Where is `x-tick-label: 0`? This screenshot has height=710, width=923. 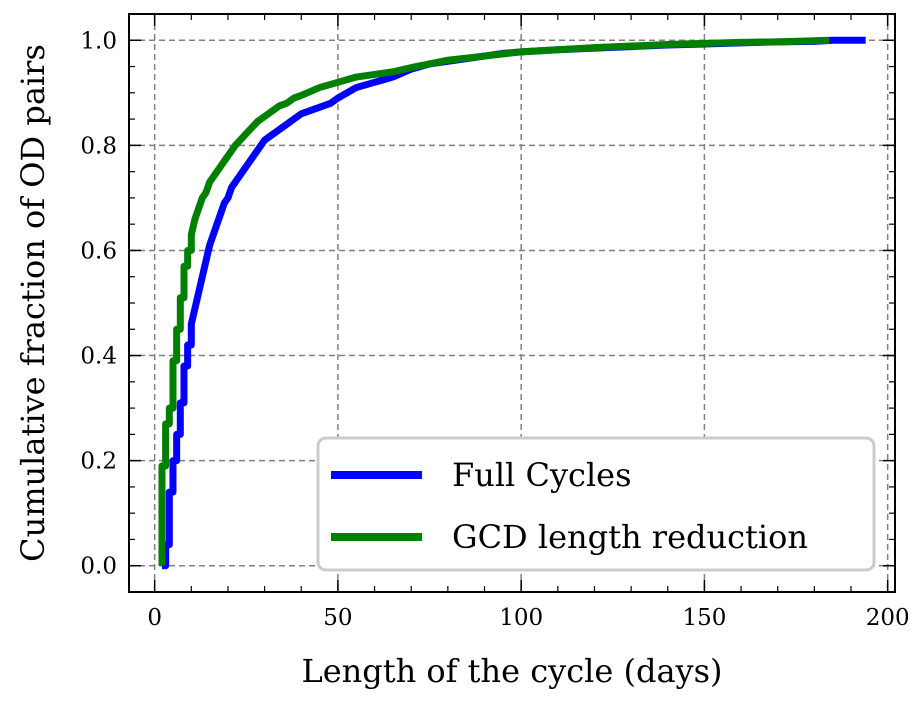 x-tick-label: 0 is located at coordinates (154, 618).